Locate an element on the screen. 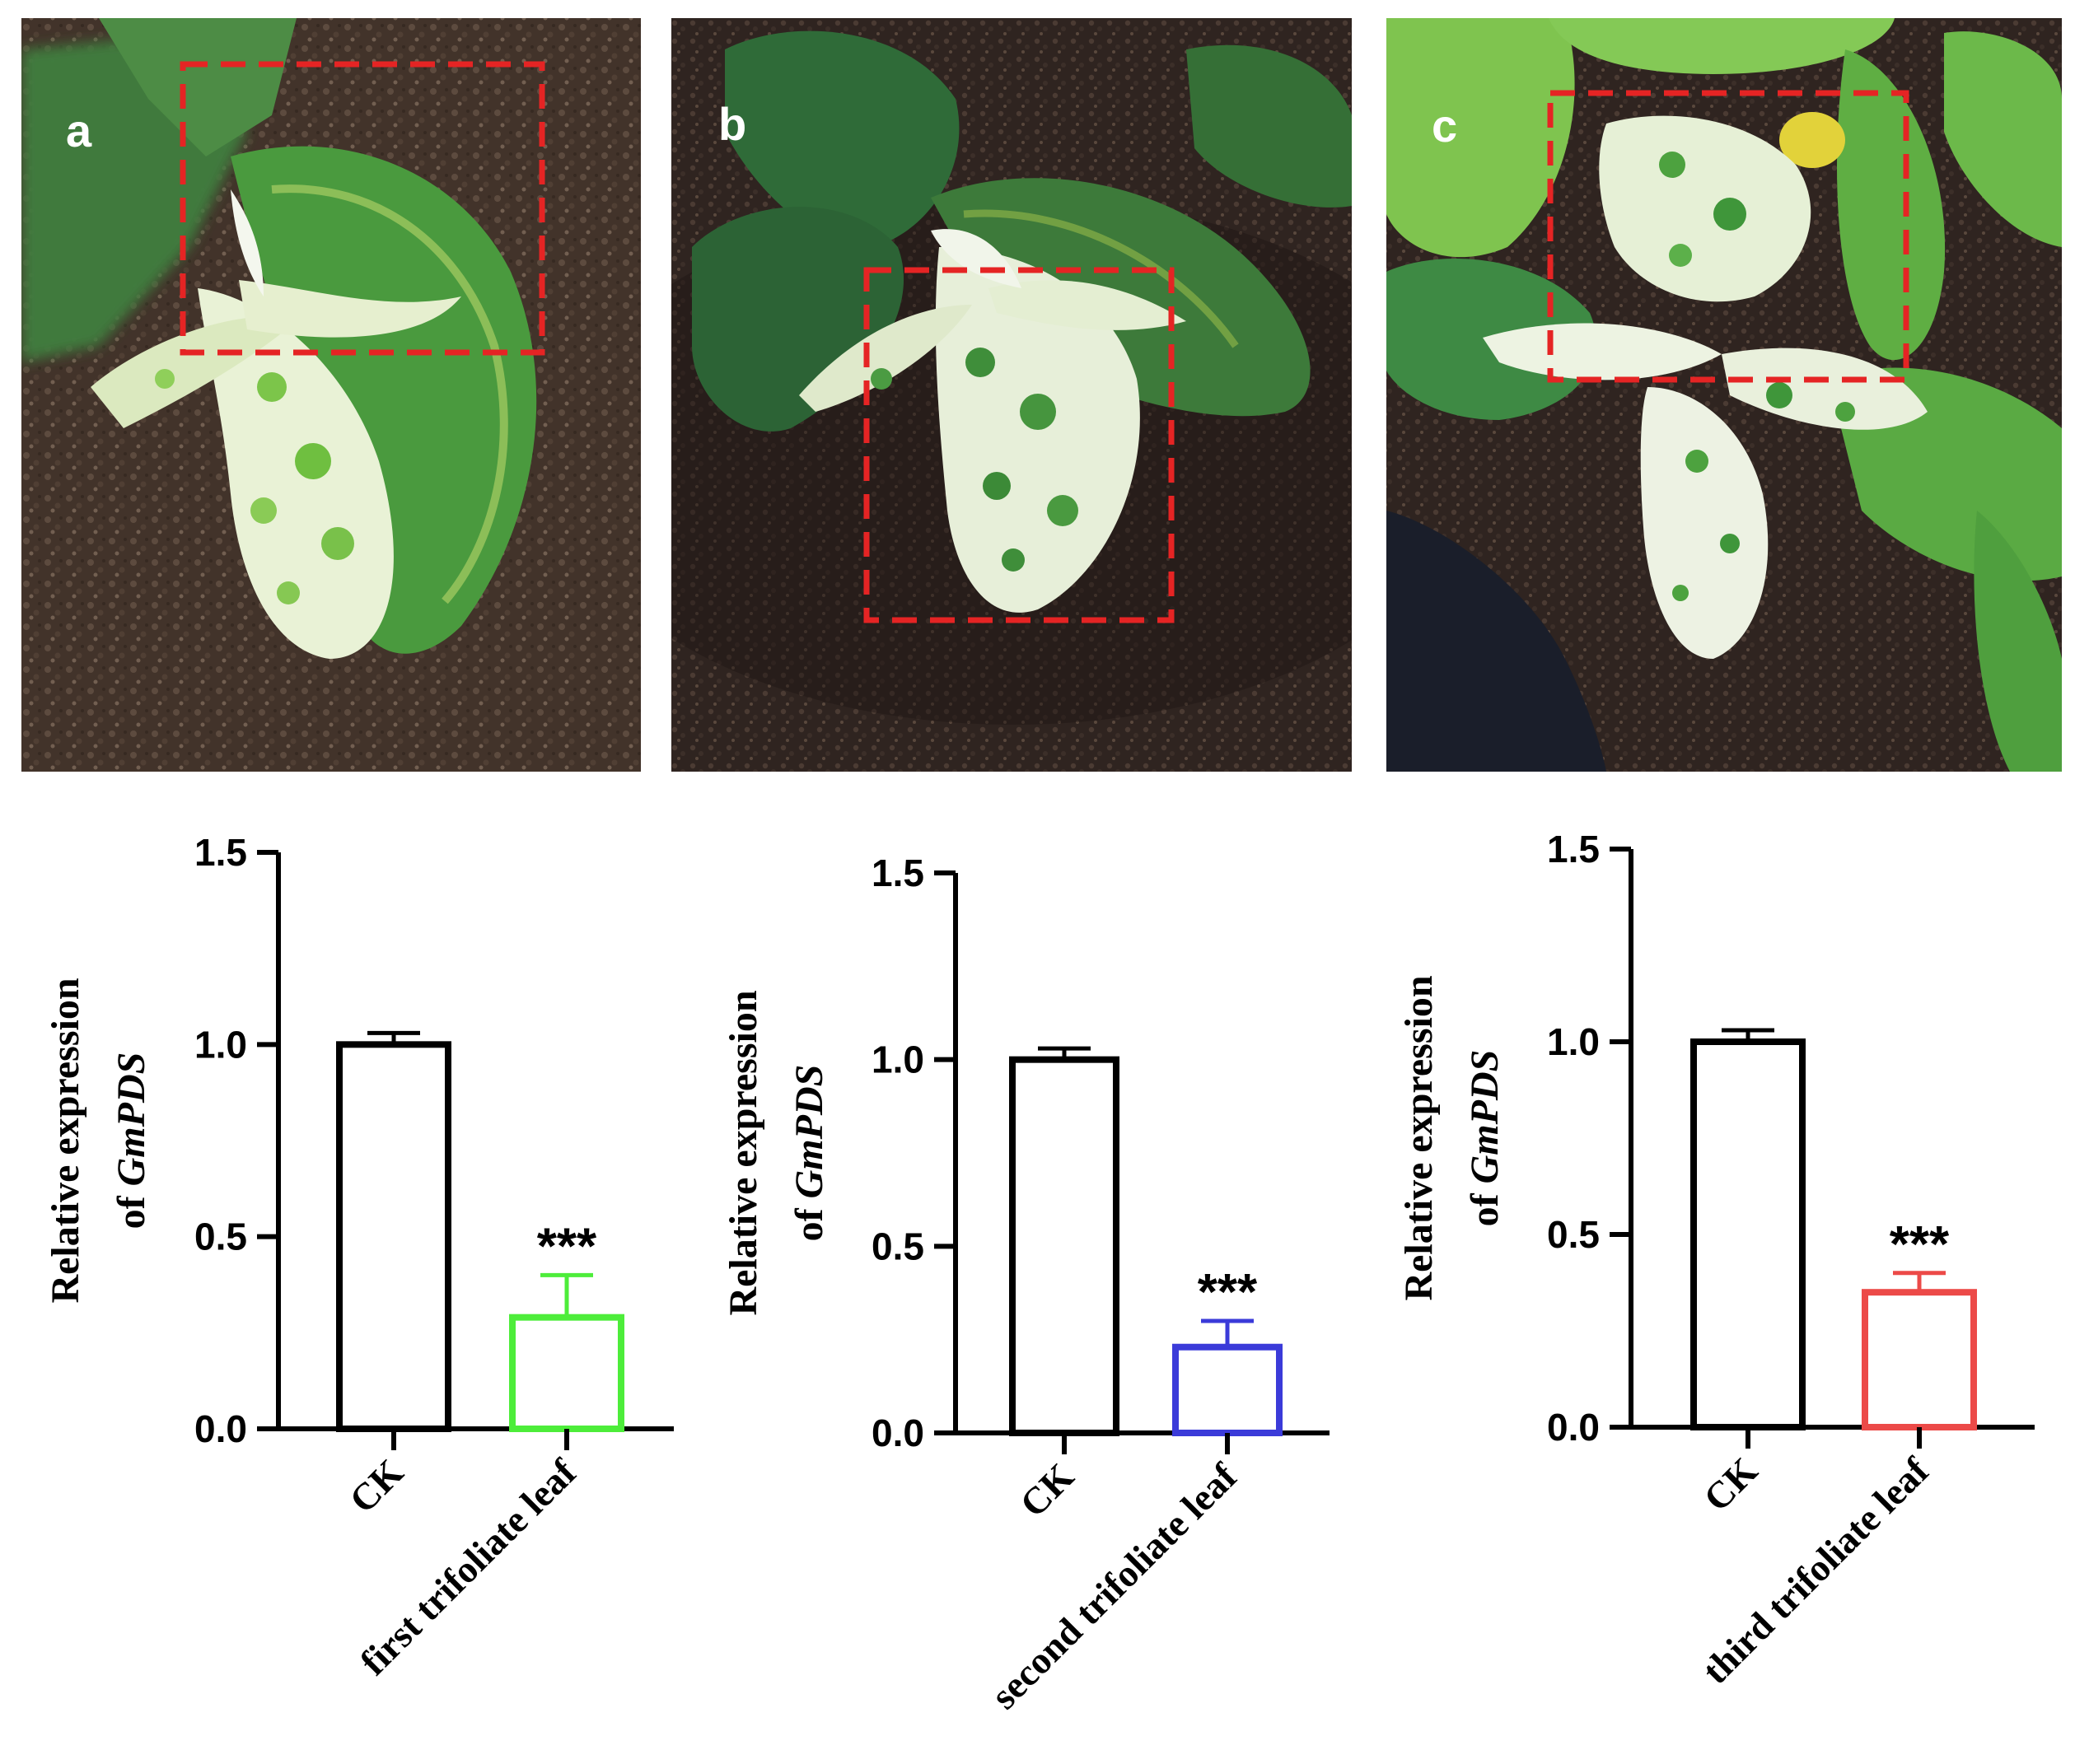 The height and width of the screenshot is (1764, 2075). photo-panel-a is located at coordinates (331, 395).